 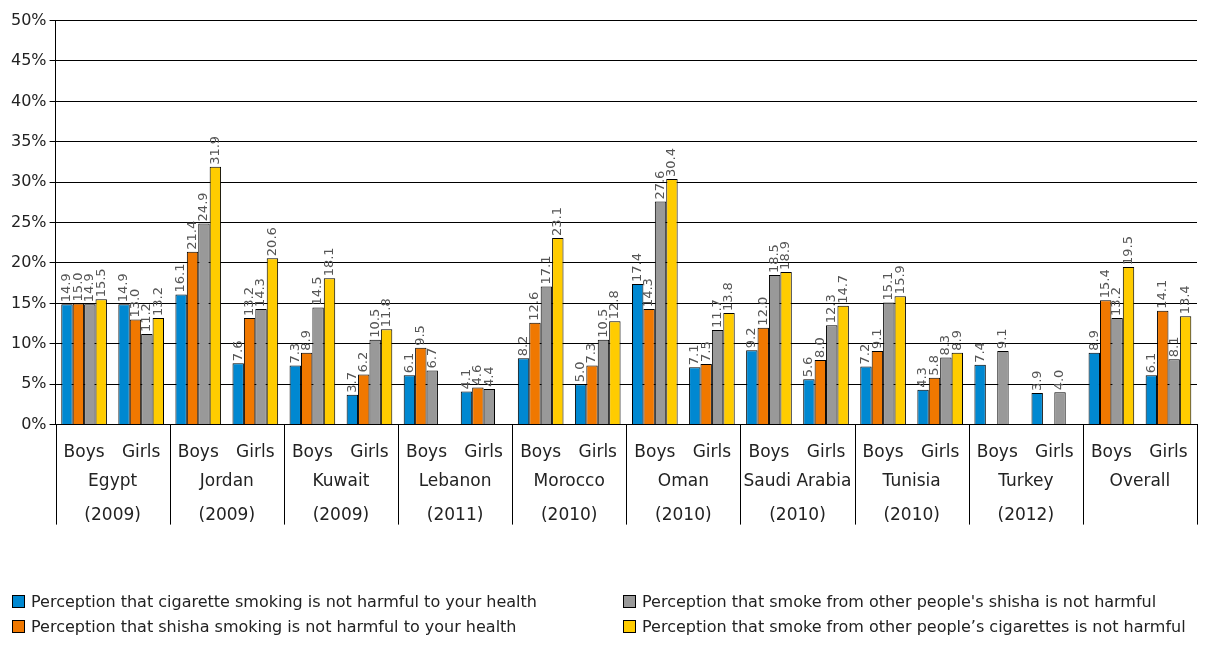 I want to click on data-label: 3.7, so click(x=351, y=382).